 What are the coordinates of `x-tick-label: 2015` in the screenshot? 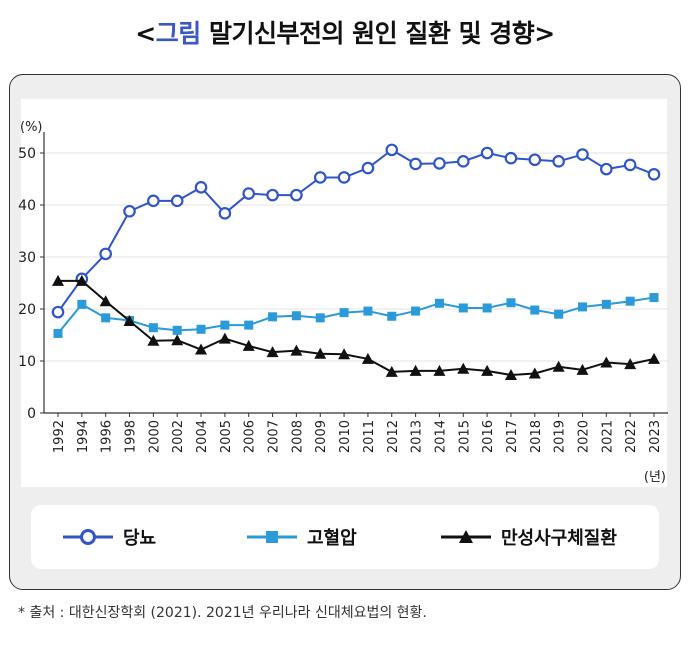 It's located at (464, 436).